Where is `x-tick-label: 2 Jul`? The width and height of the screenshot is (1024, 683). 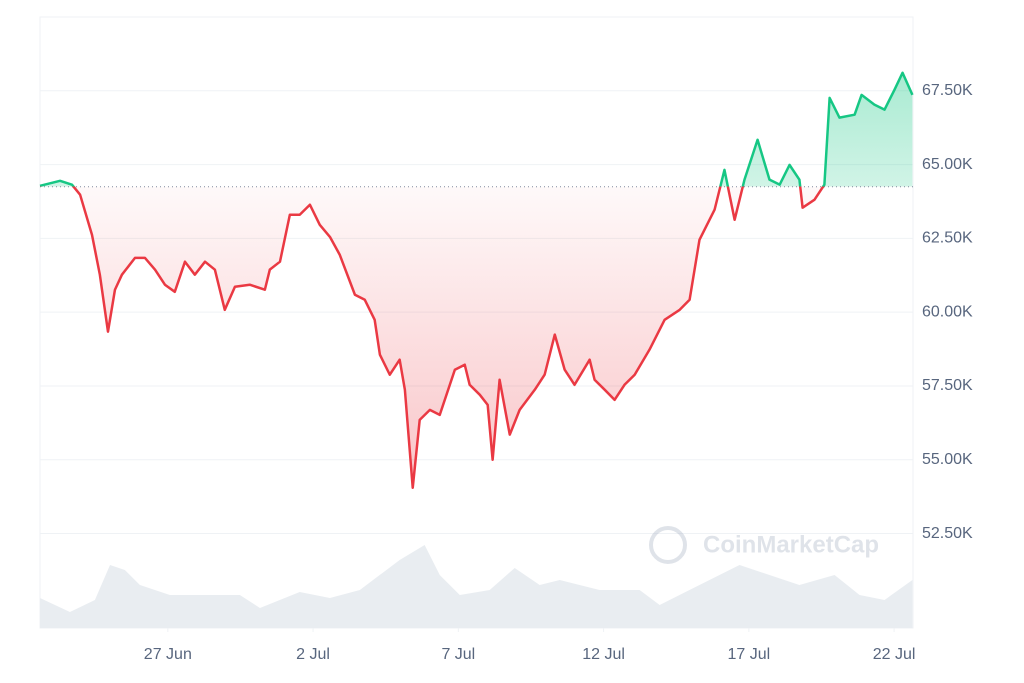
x-tick-label: 2 Jul is located at coordinates (313, 654).